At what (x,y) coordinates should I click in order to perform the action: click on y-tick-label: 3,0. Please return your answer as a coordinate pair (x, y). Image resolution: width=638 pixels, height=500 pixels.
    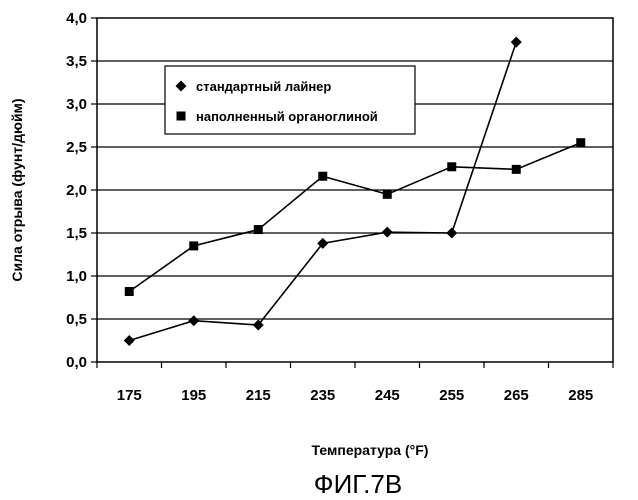
    Looking at the image, I should click on (76, 104).